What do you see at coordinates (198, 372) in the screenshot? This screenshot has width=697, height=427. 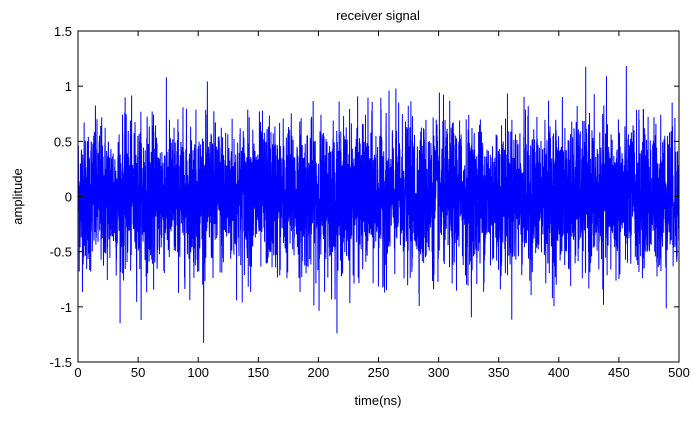 I see `x-tick-label: 100` at bounding box center [198, 372].